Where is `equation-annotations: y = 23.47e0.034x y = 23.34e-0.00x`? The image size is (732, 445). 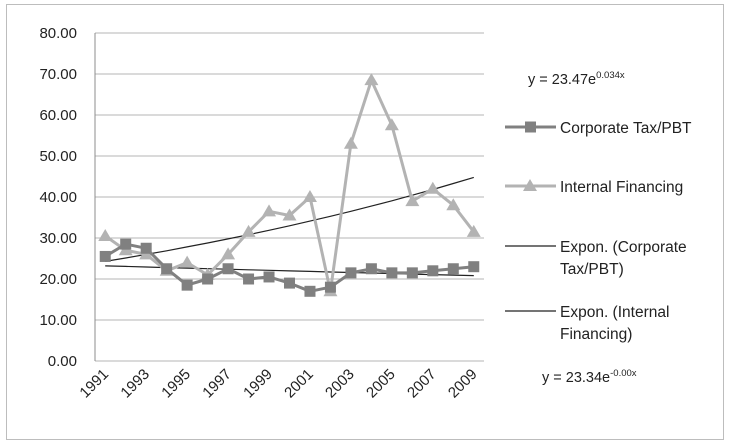 equation-annotations: y = 23.47e0.034x y = 23.34e-0.00x is located at coordinates (582, 228).